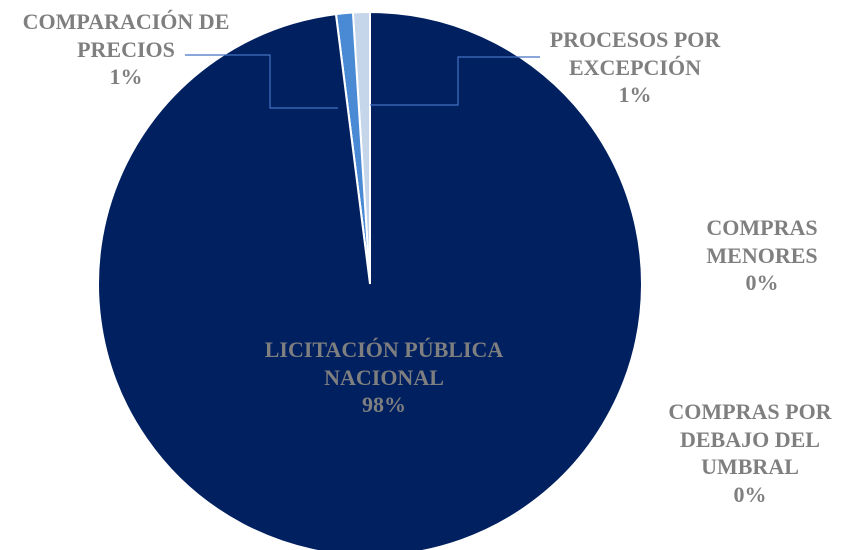 The image size is (843, 550). I want to click on data-label: COMPARACIÓN DE PRECIOS 1%, so click(126, 49).